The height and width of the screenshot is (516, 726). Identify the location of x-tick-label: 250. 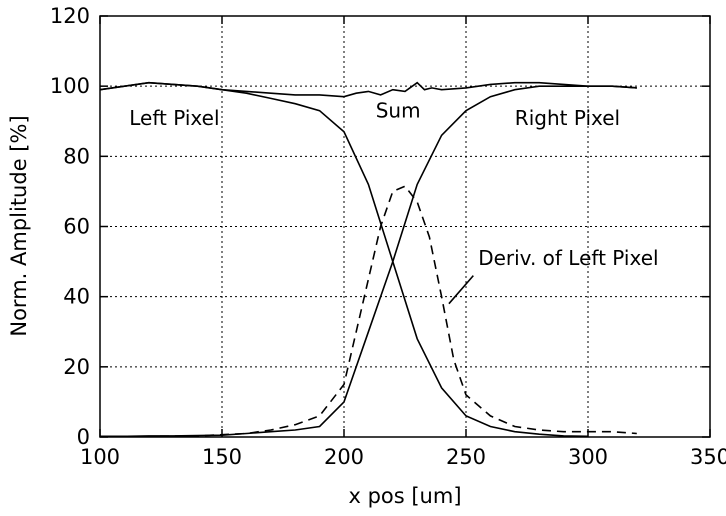
(466, 457).